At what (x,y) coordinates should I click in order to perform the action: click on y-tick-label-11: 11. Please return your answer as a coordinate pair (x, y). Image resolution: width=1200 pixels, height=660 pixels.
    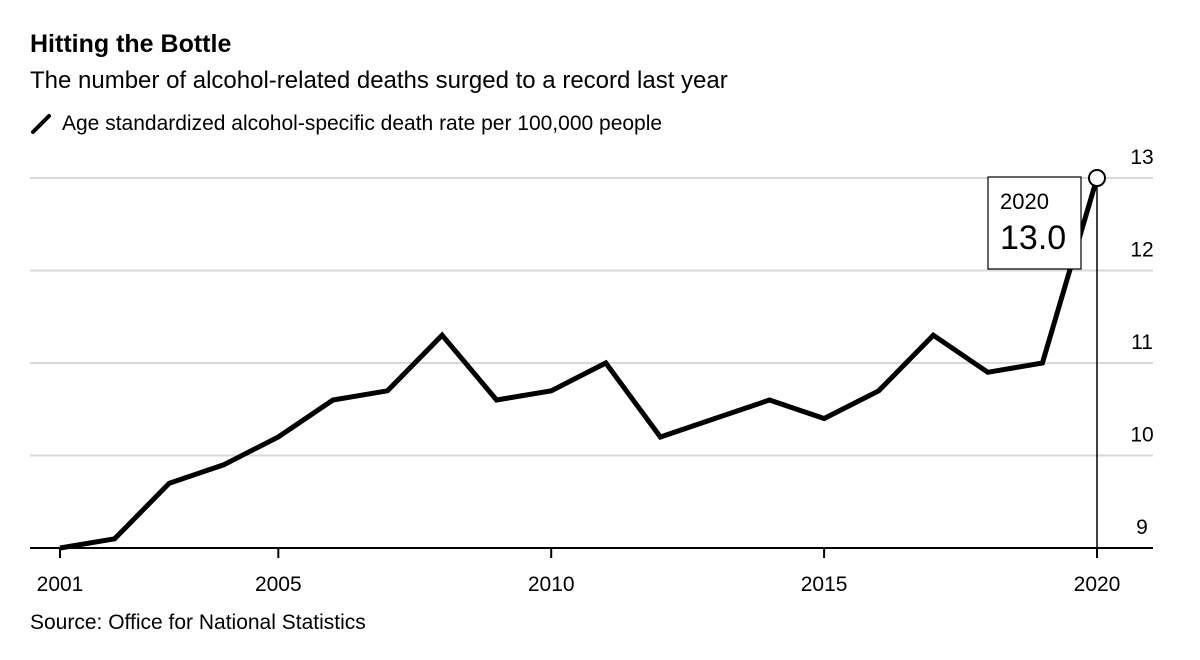
    Looking at the image, I should click on (1142, 342).